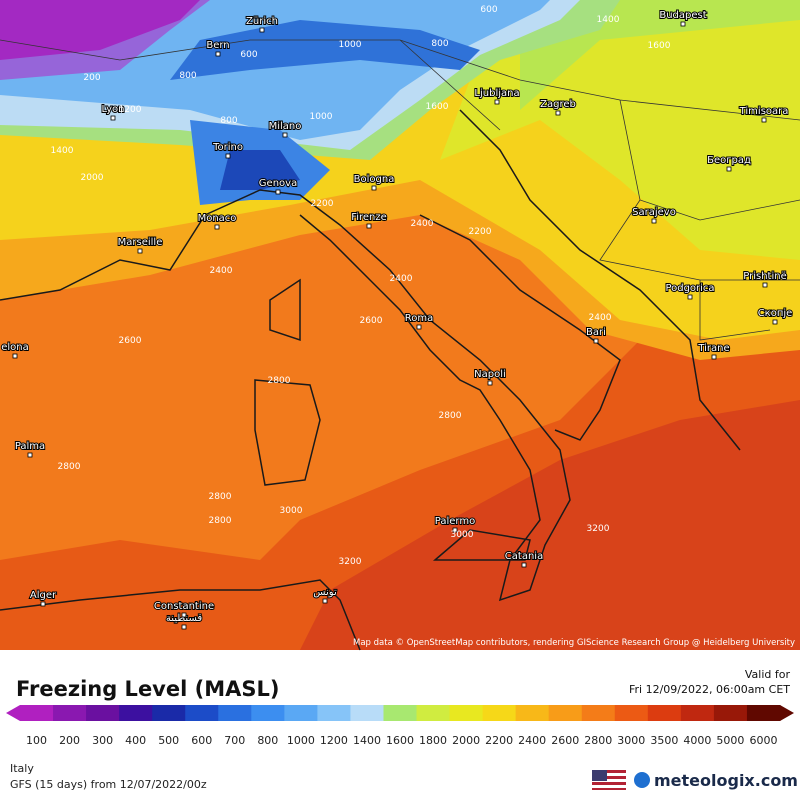 The width and height of the screenshot is (800, 800). I want to click on brand-logo, so click(642, 780).